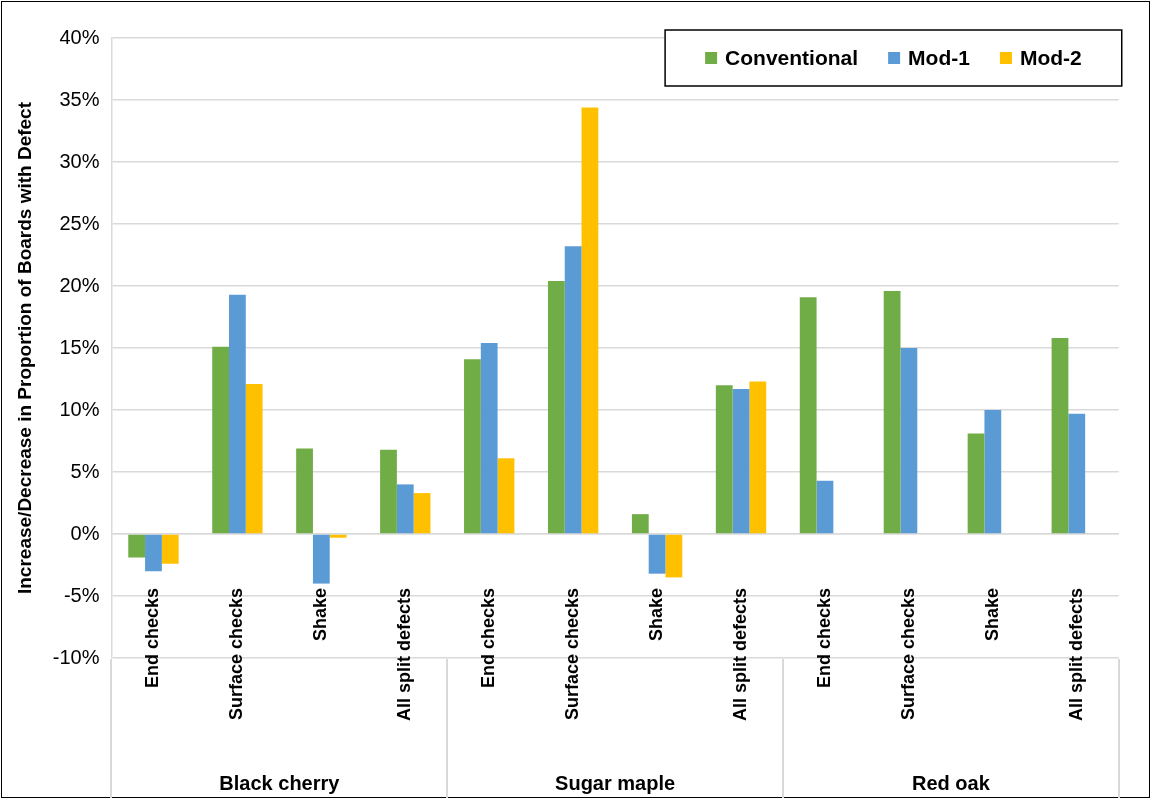 Image resolution: width=1153 pixels, height=800 pixels. What do you see at coordinates (1050, 57) in the screenshot?
I see `legend-label: Mod-2` at bounding box center [1050, 57].